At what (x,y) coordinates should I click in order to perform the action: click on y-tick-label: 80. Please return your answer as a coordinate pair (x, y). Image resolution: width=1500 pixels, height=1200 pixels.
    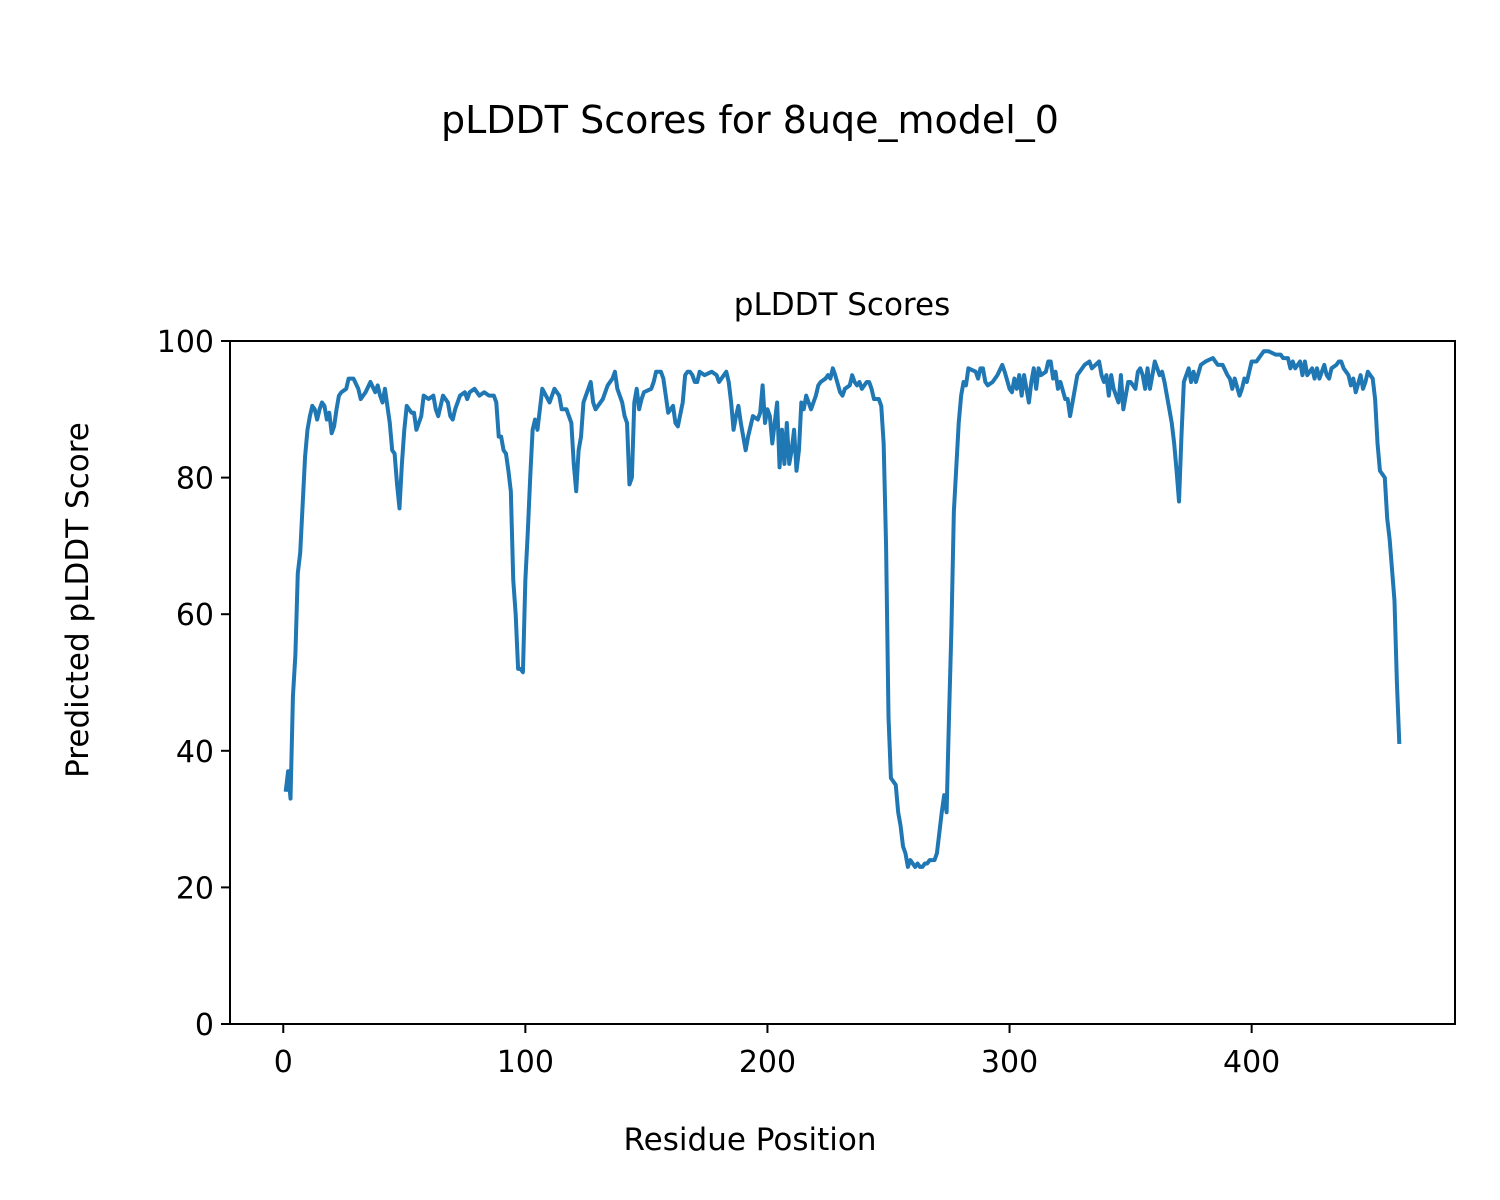
    Looking at the image, I should click on (195, 479).